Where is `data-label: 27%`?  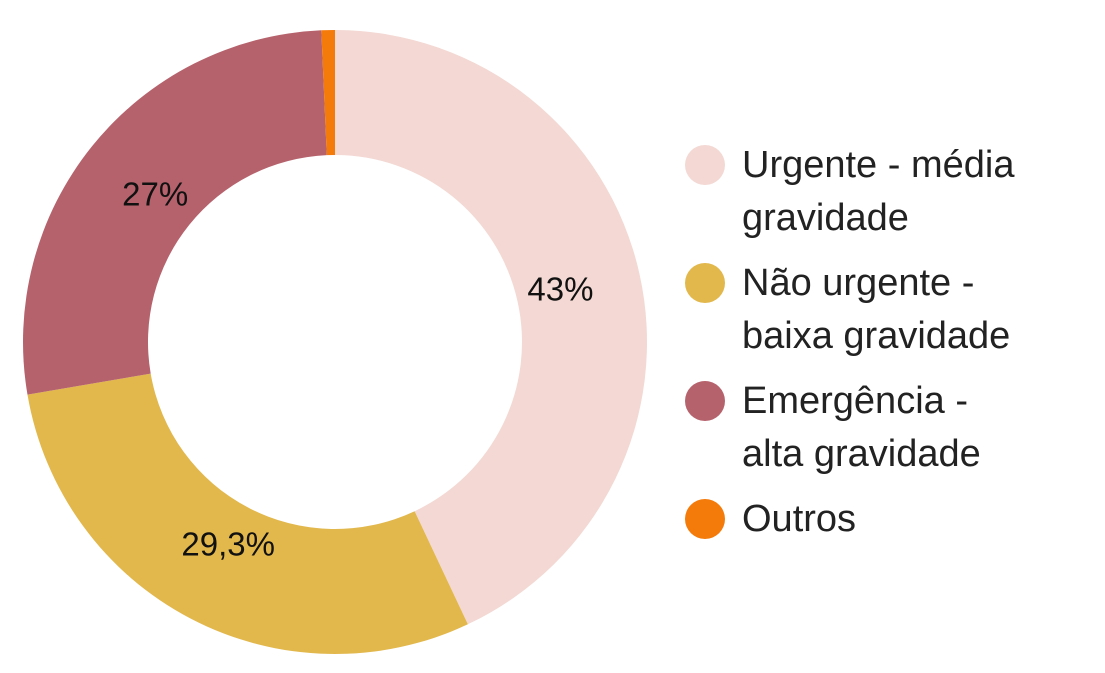
data-label: 27% is located at coordinates (155, 194).